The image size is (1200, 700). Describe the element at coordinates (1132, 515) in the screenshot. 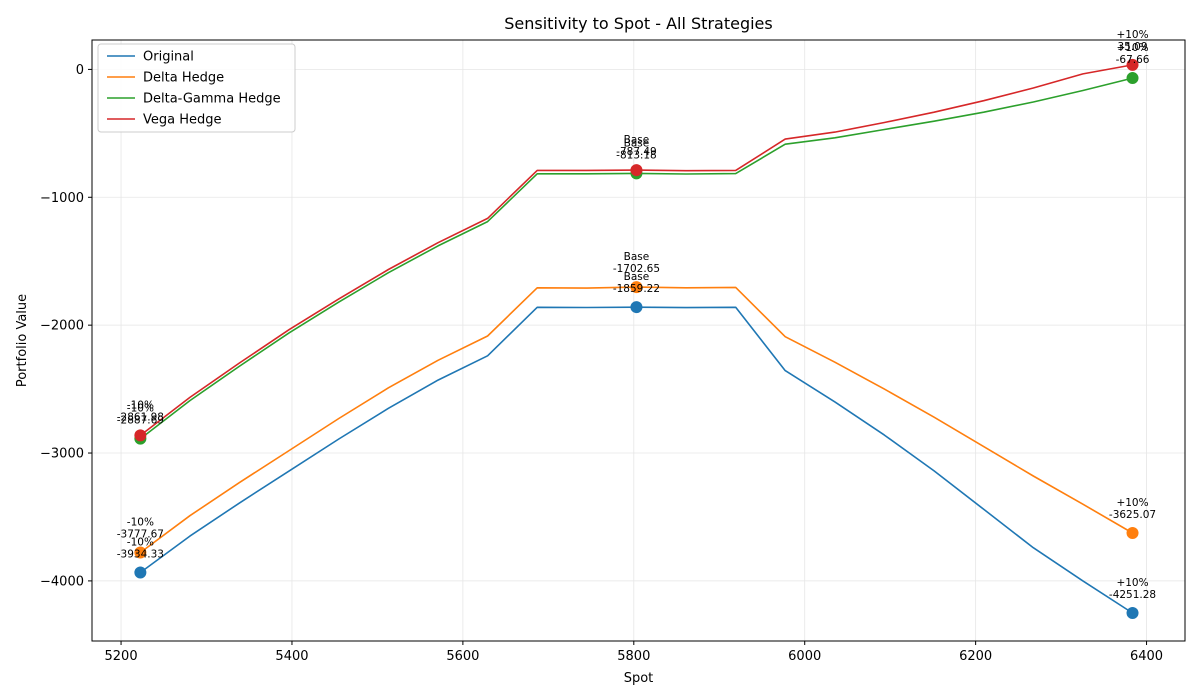

I see `annotation-value: -3625.07` at that location.